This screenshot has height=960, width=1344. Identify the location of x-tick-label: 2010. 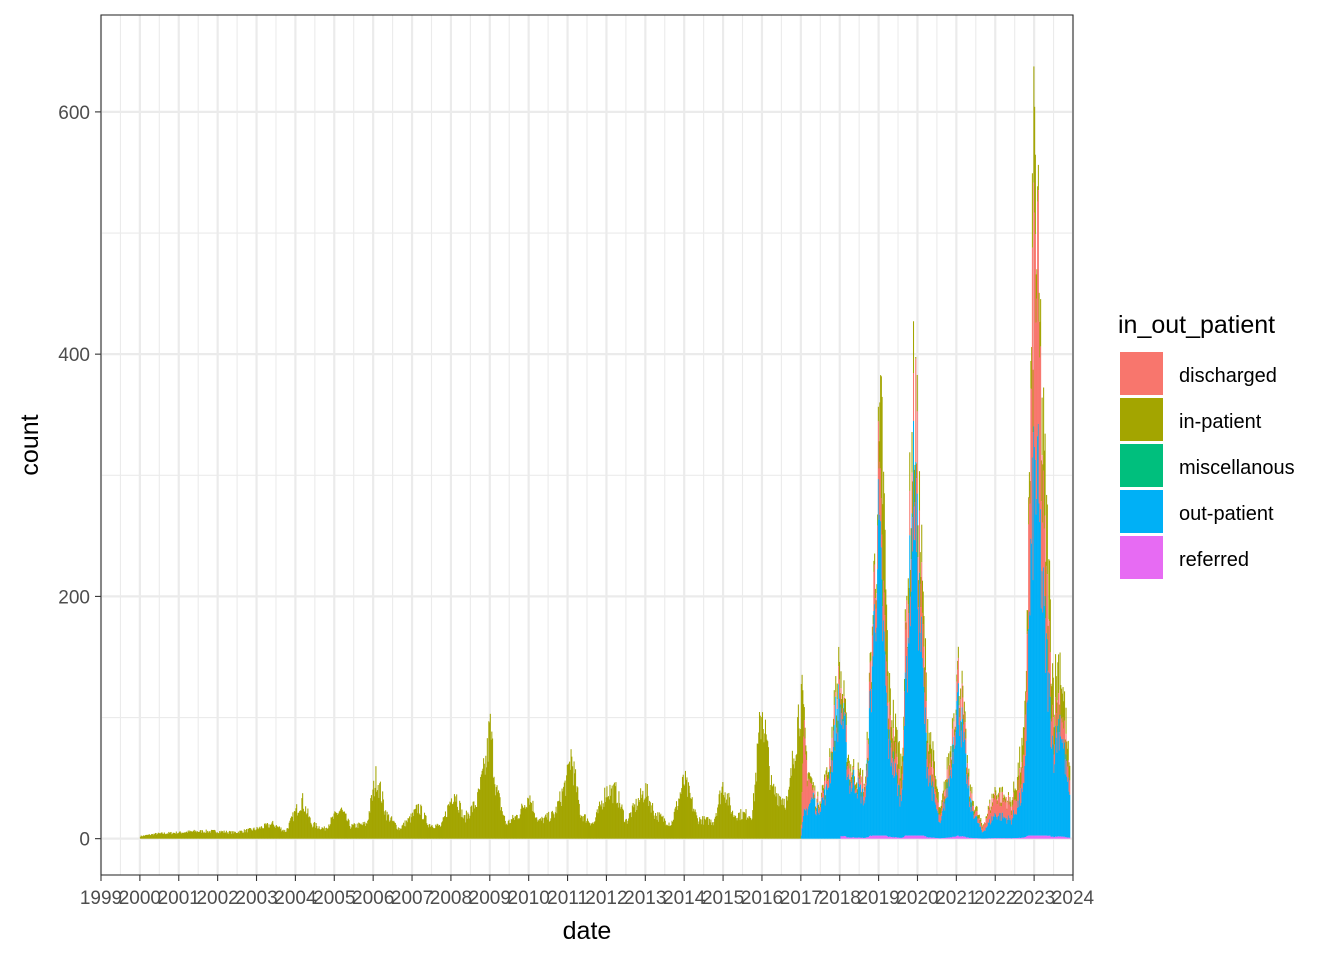
(529, 898).